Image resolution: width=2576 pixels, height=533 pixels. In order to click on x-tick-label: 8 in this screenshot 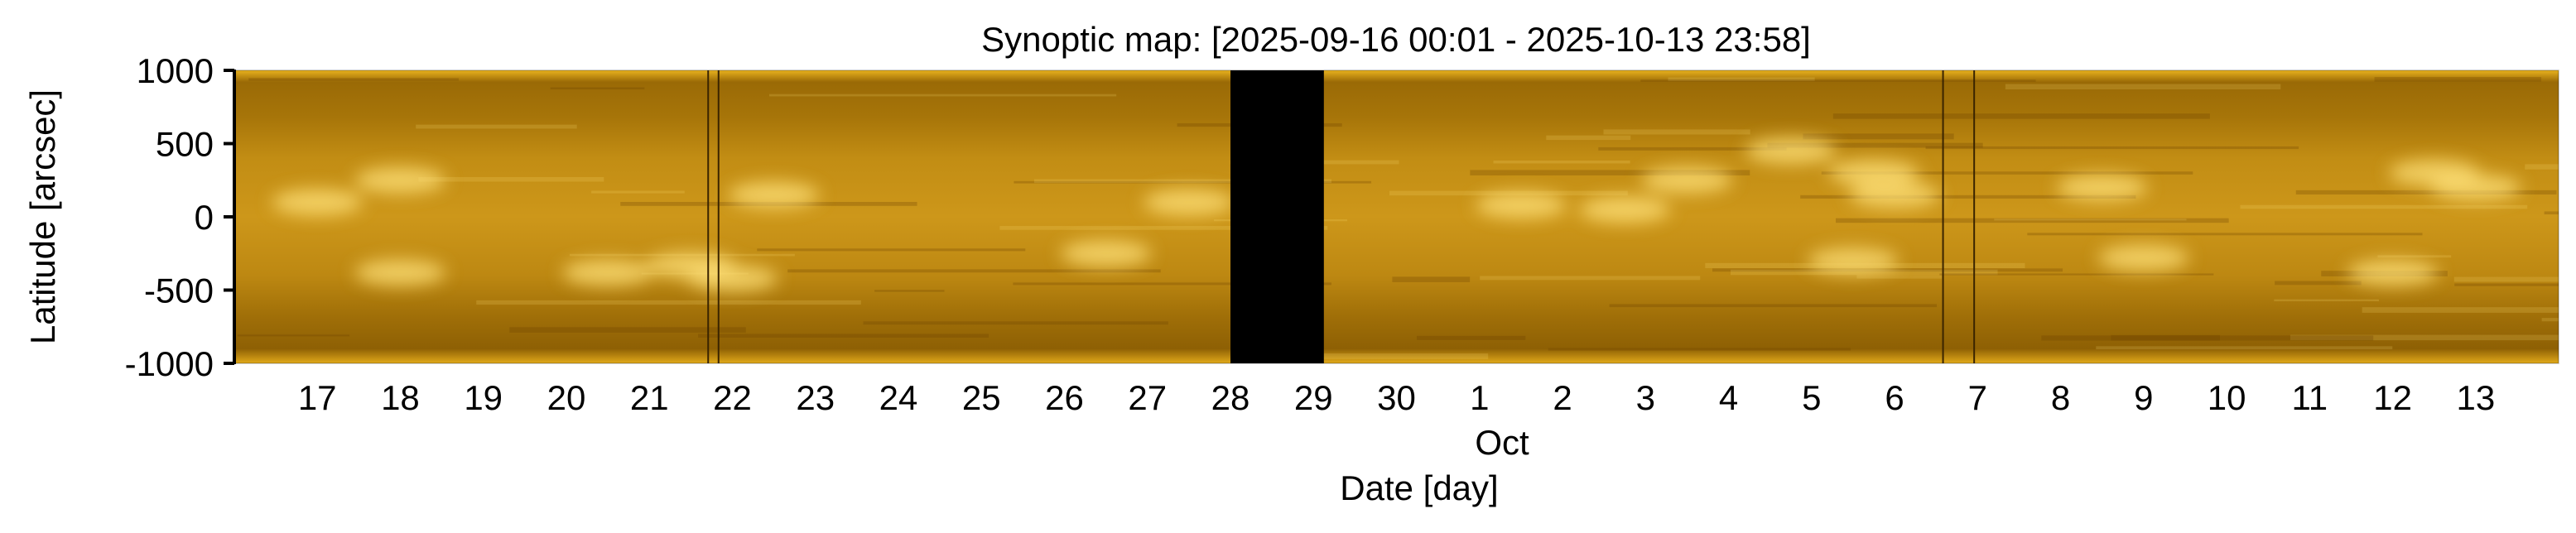, I will do `click(2060, 398)`.